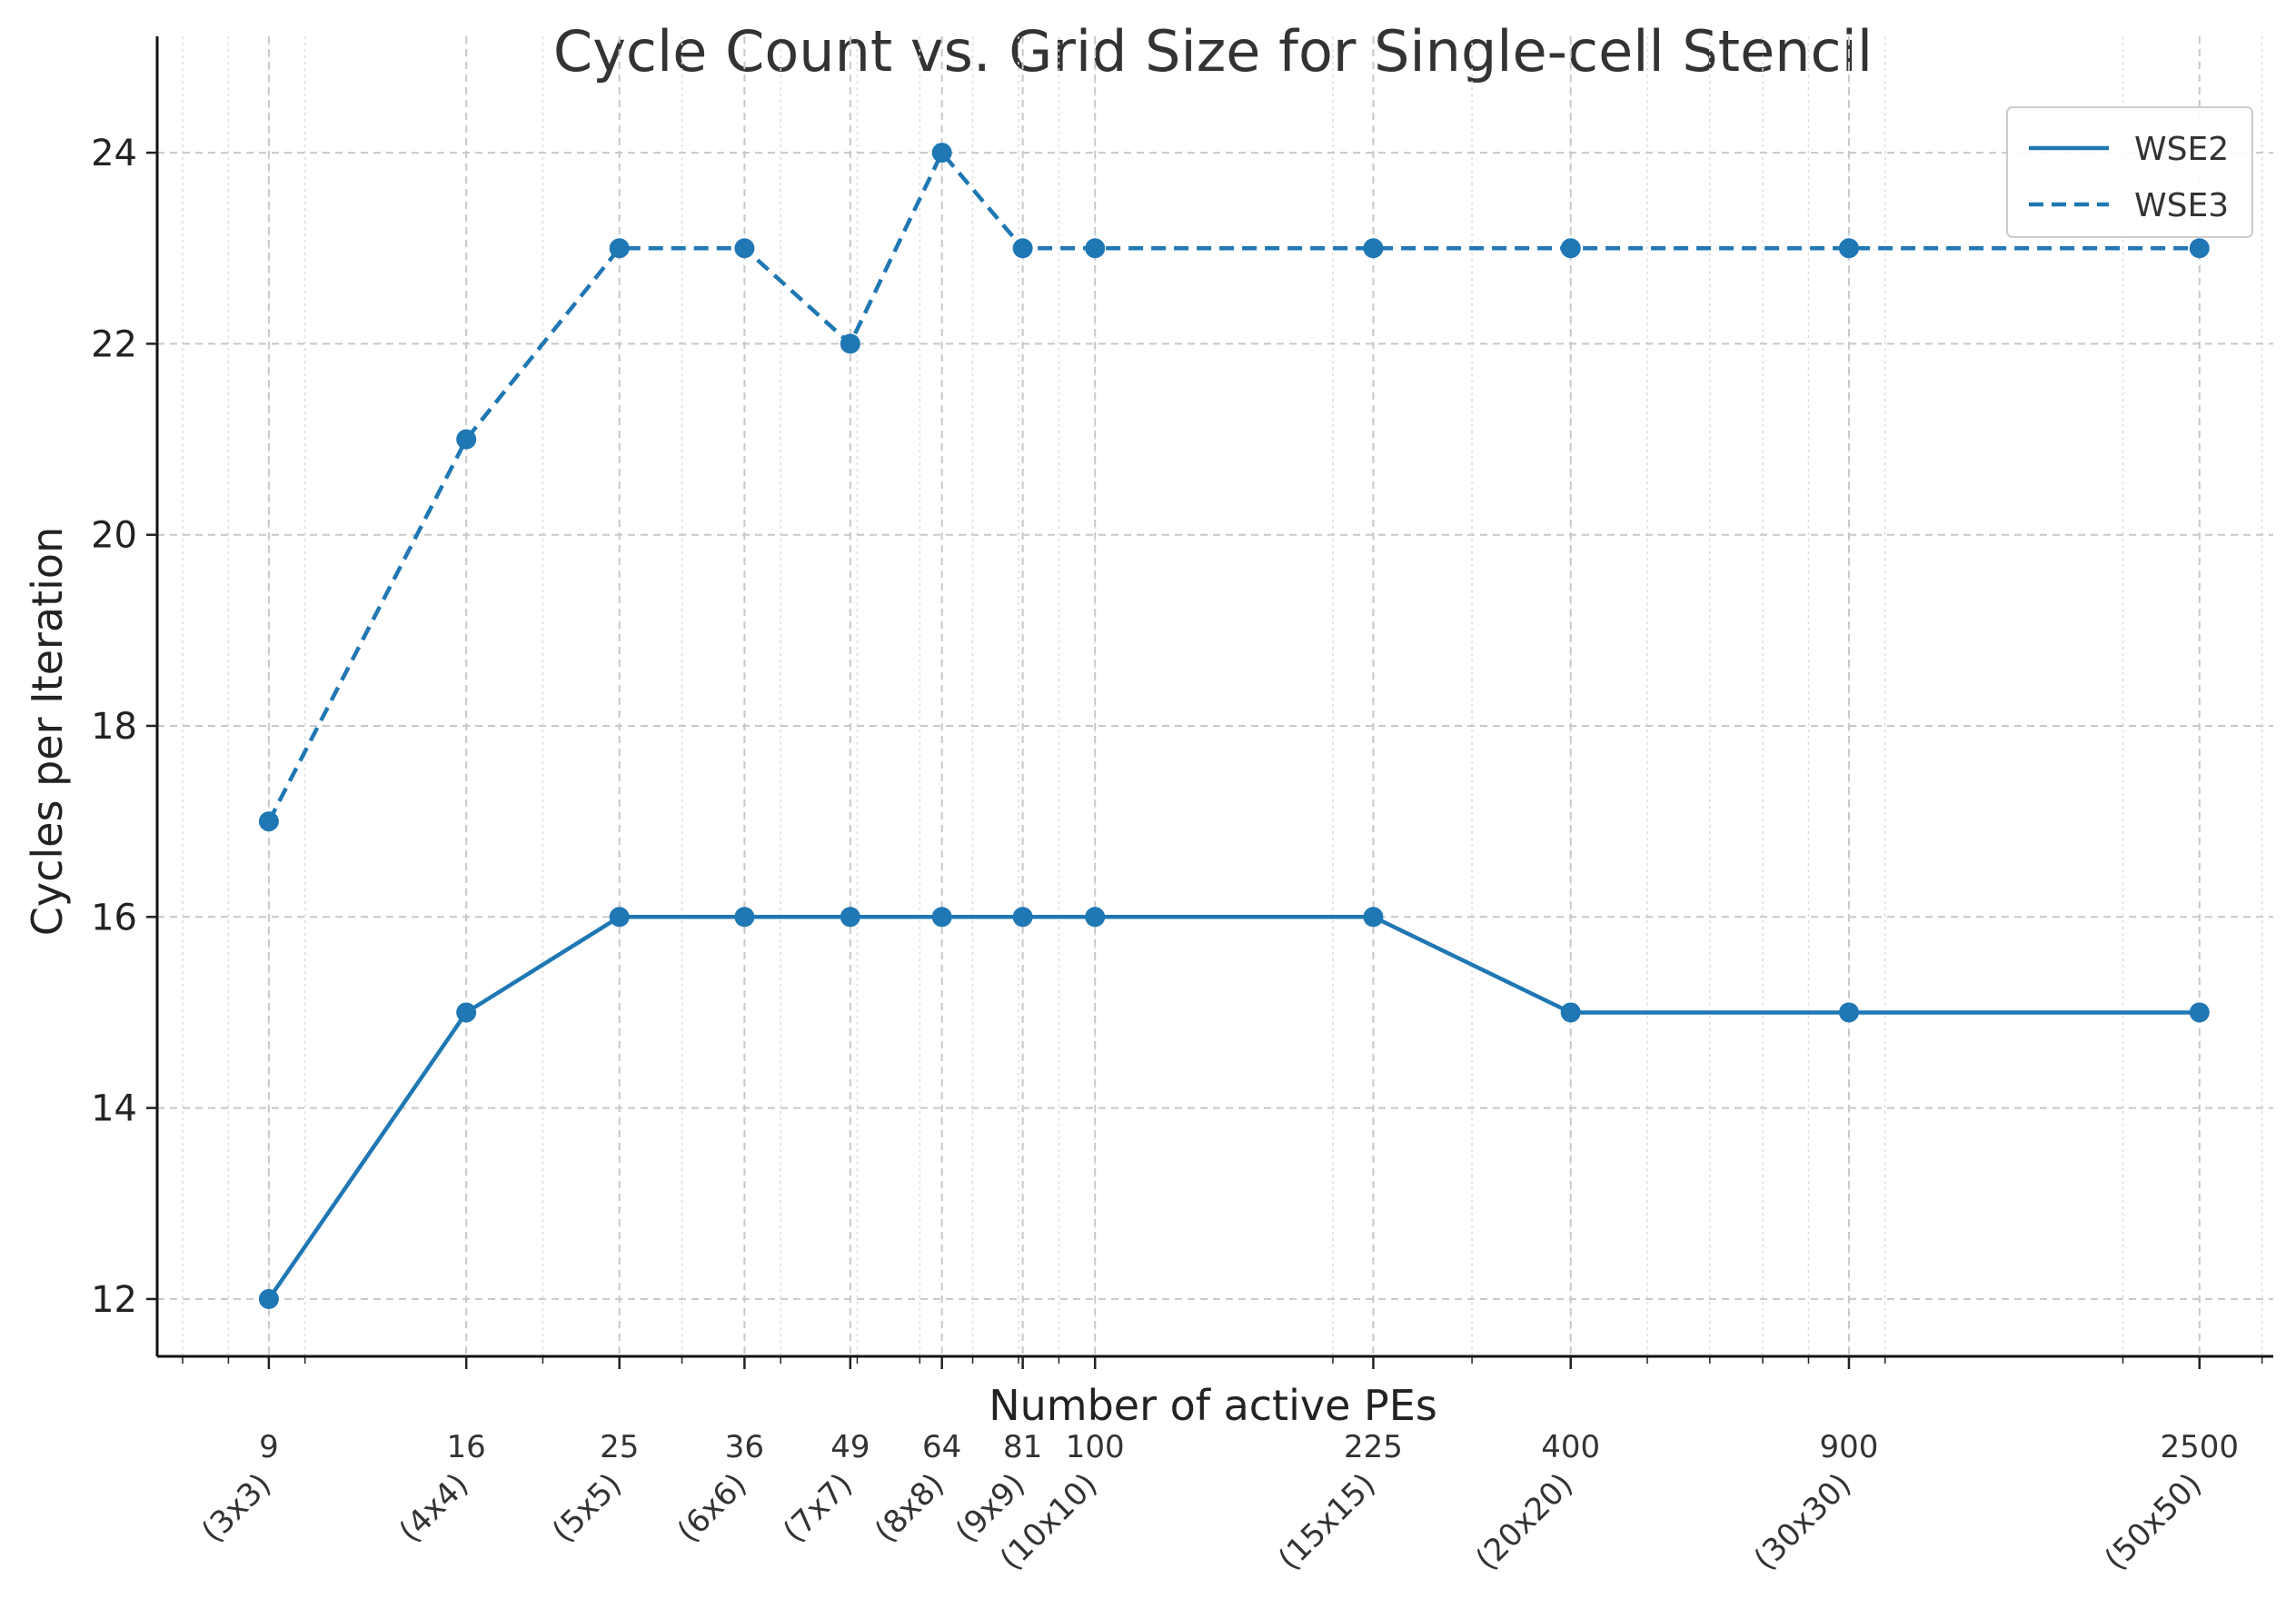 This screenshot has height=1608, width=2296. What do you see at coordinates (47, 731) in the screenshot?
I see `y-axis-label: Cycles per Iteration` at bounding box center [47, 731].